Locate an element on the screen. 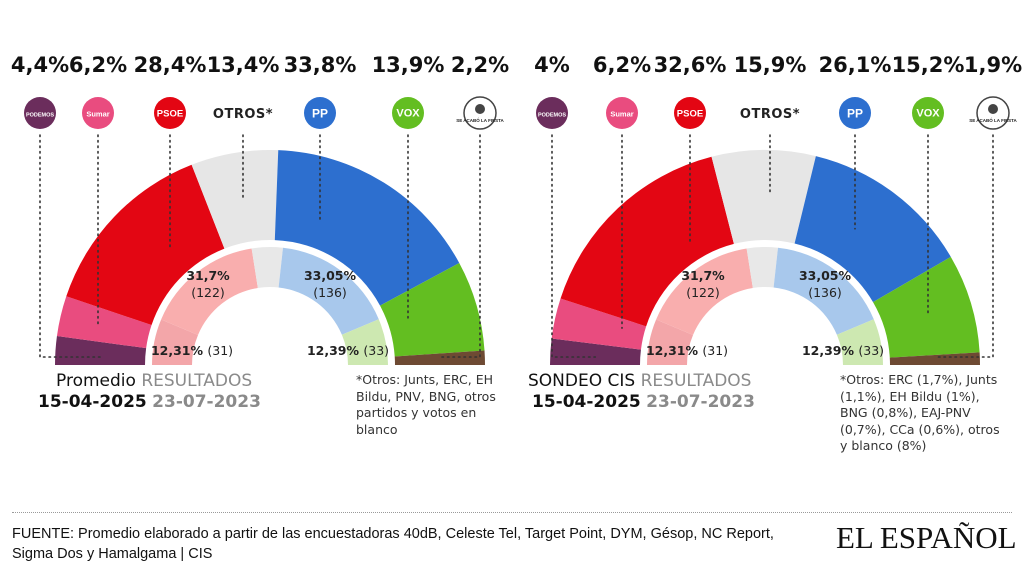 The height and width of the screenshot is (576, 1024). right-vox-logo-text: VOX is located at coordinates (928, 114).